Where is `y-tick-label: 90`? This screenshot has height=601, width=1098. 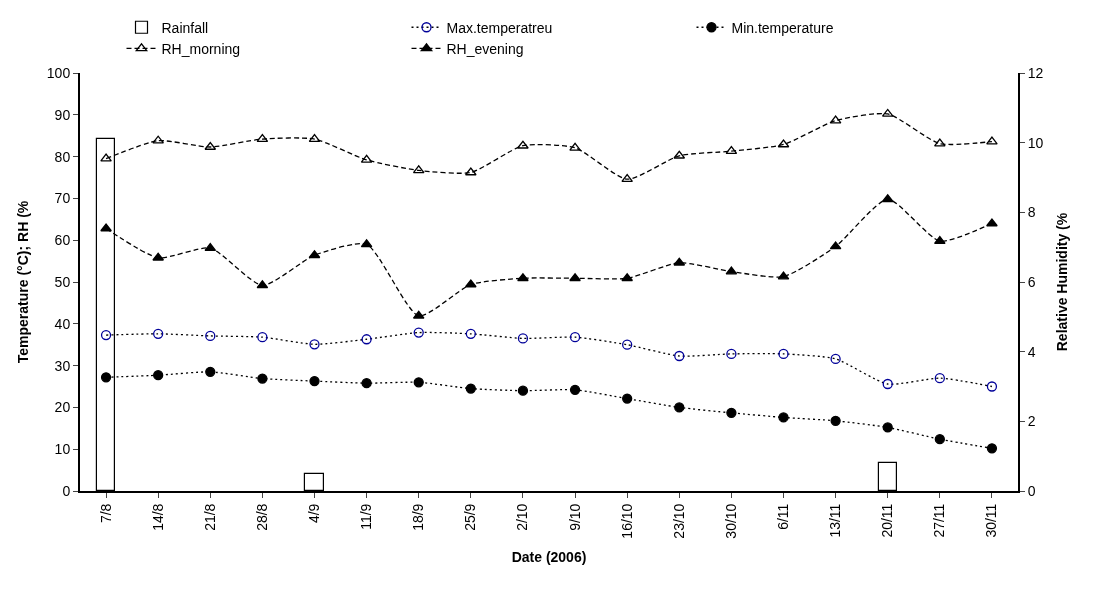
y-tick-label: 90 is located at coordinates (62, 114).